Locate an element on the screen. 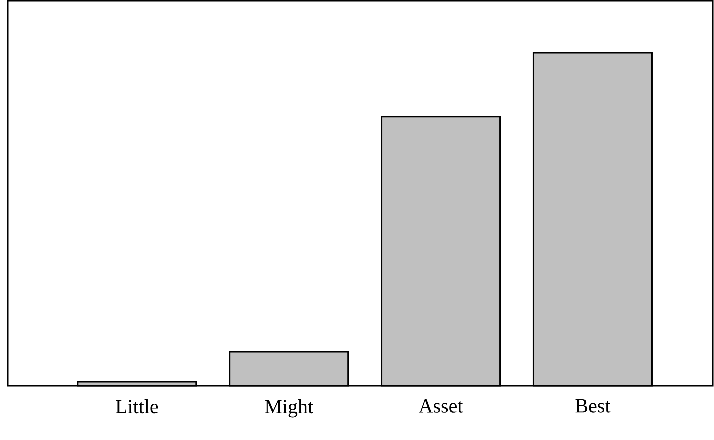  x-tick-label: Best is located at coordinates (593, 406).